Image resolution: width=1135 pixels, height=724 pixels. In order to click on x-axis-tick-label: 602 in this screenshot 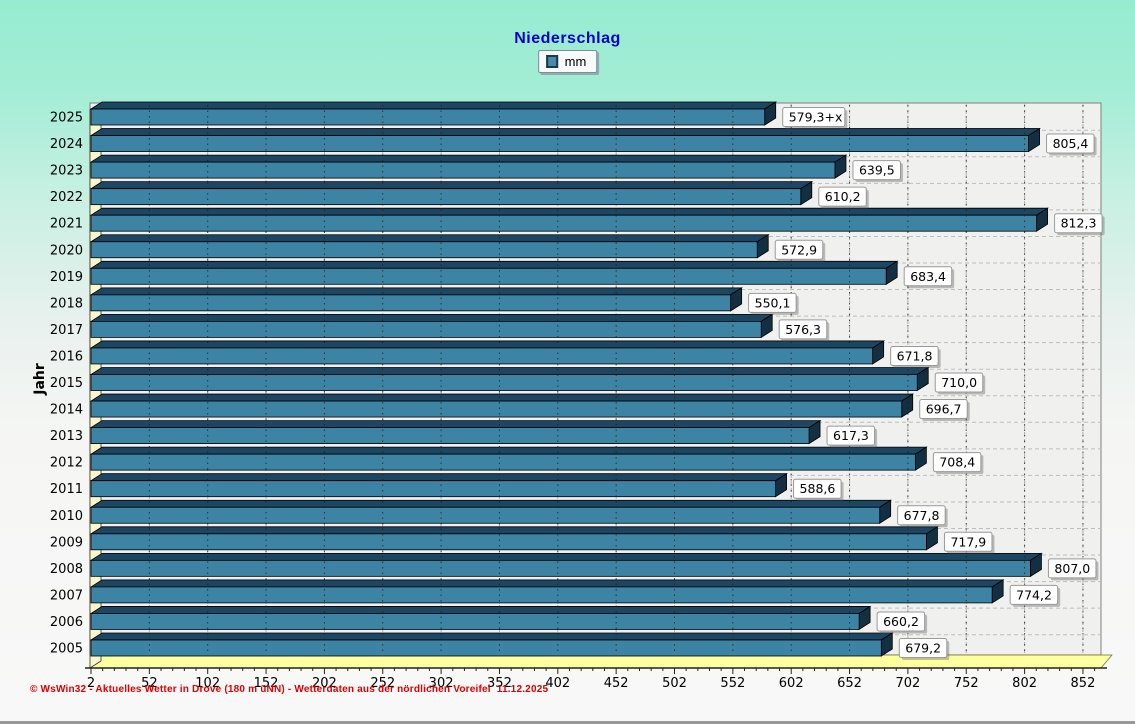, I will do `click(791, 683)`.